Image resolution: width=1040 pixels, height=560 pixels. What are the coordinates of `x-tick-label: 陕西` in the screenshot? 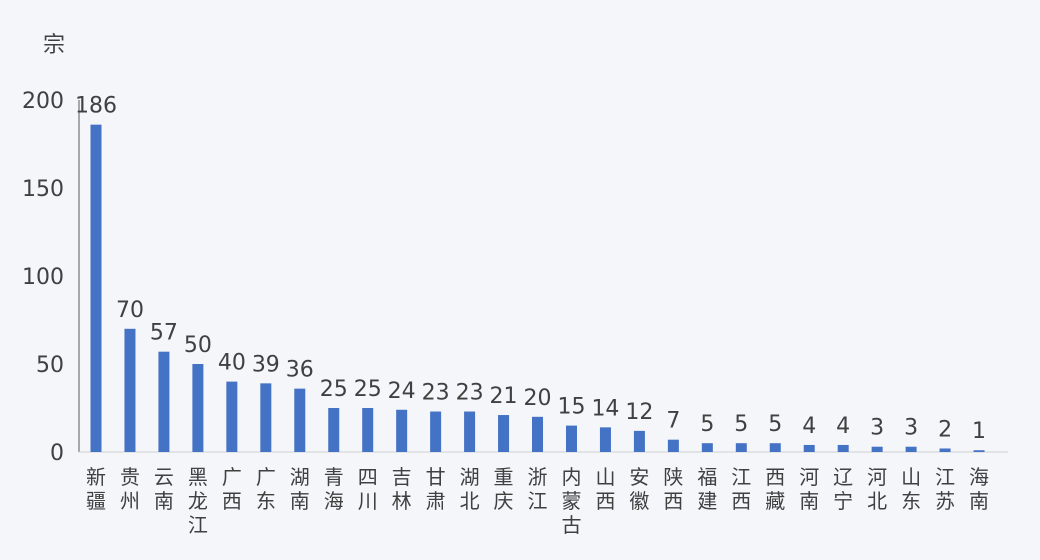 It's located at (673, 489).